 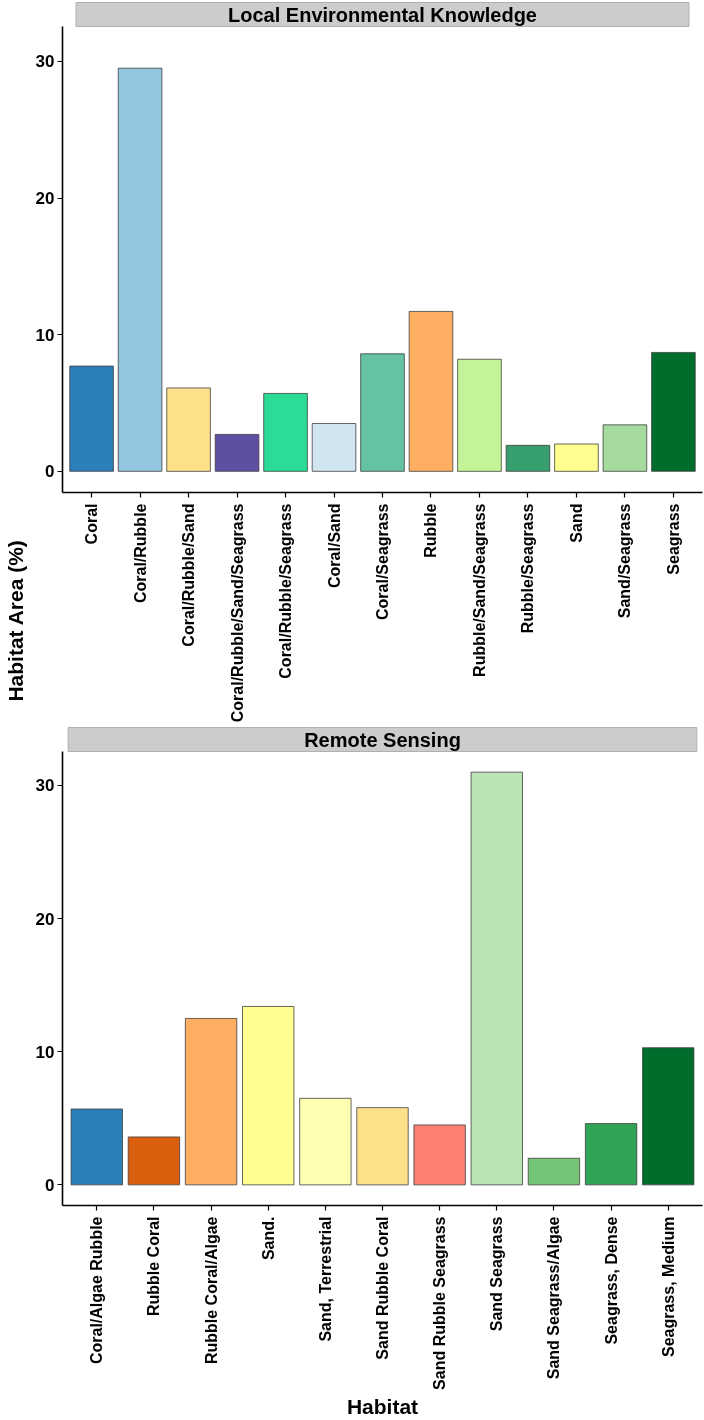 What do you see at coordinates (528, 568) in the screenshot?
I see `x-tick-label: Rubble/Seagrass` at bounding box center [528, 568].